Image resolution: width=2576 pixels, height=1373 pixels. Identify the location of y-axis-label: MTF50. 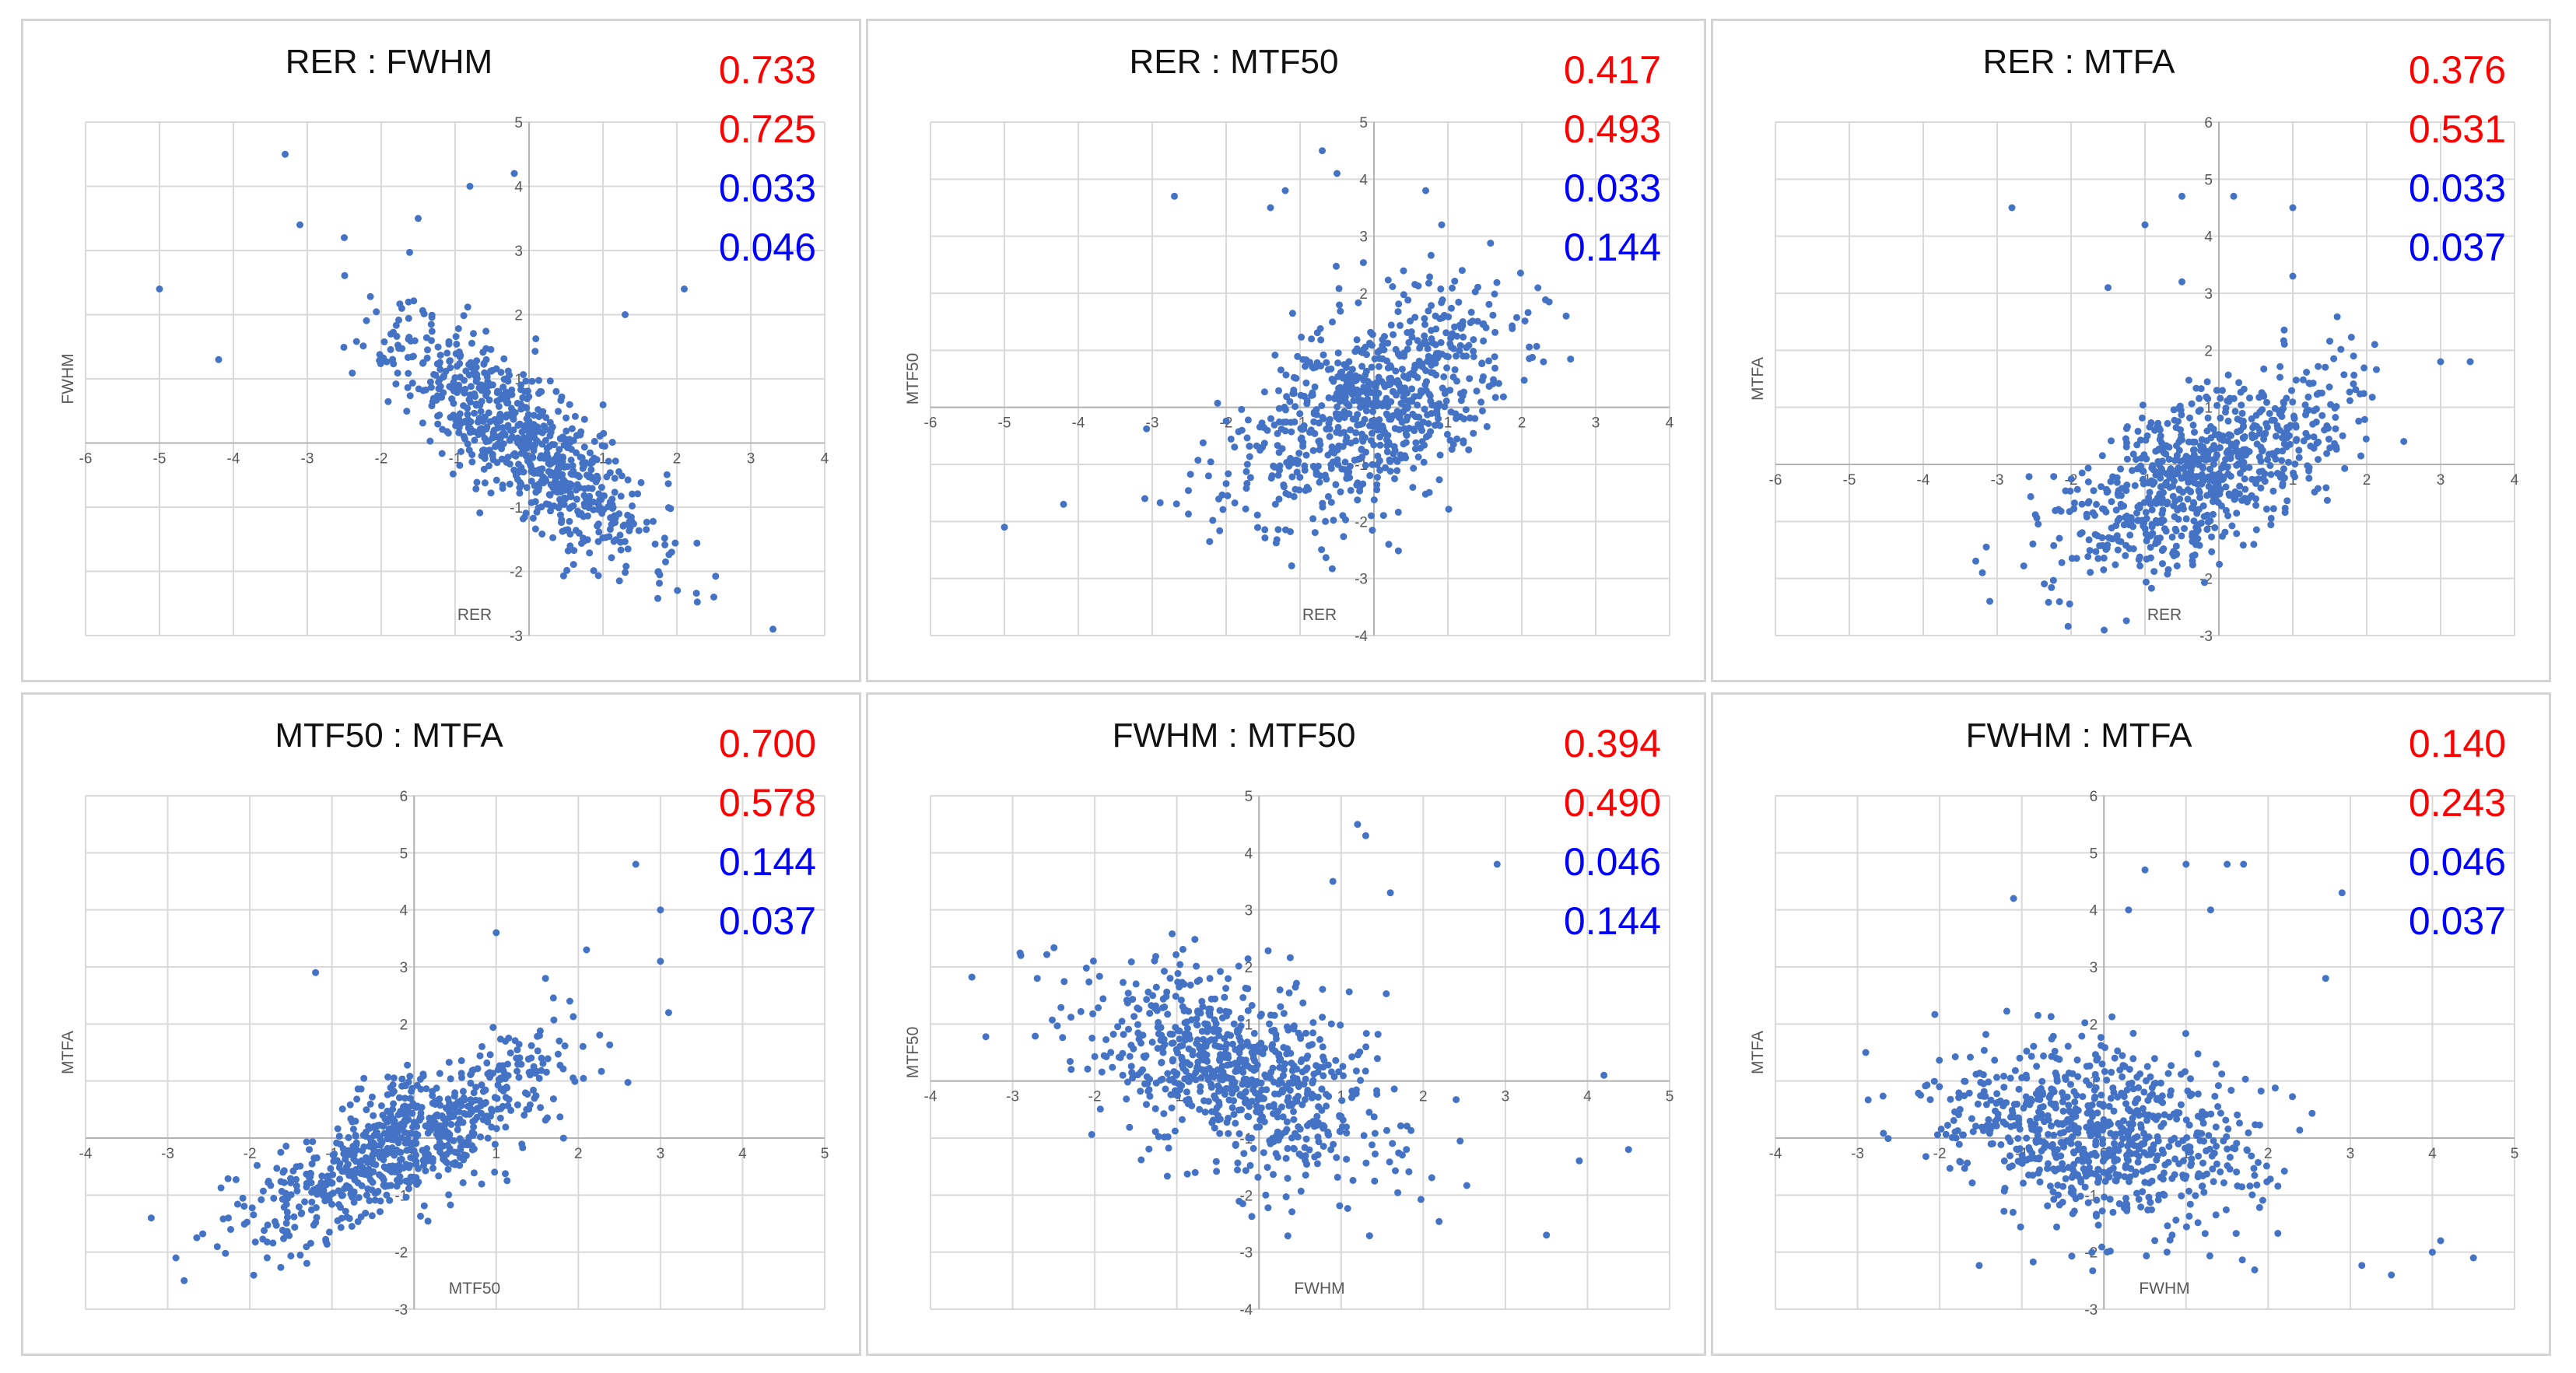
(913, 1053).